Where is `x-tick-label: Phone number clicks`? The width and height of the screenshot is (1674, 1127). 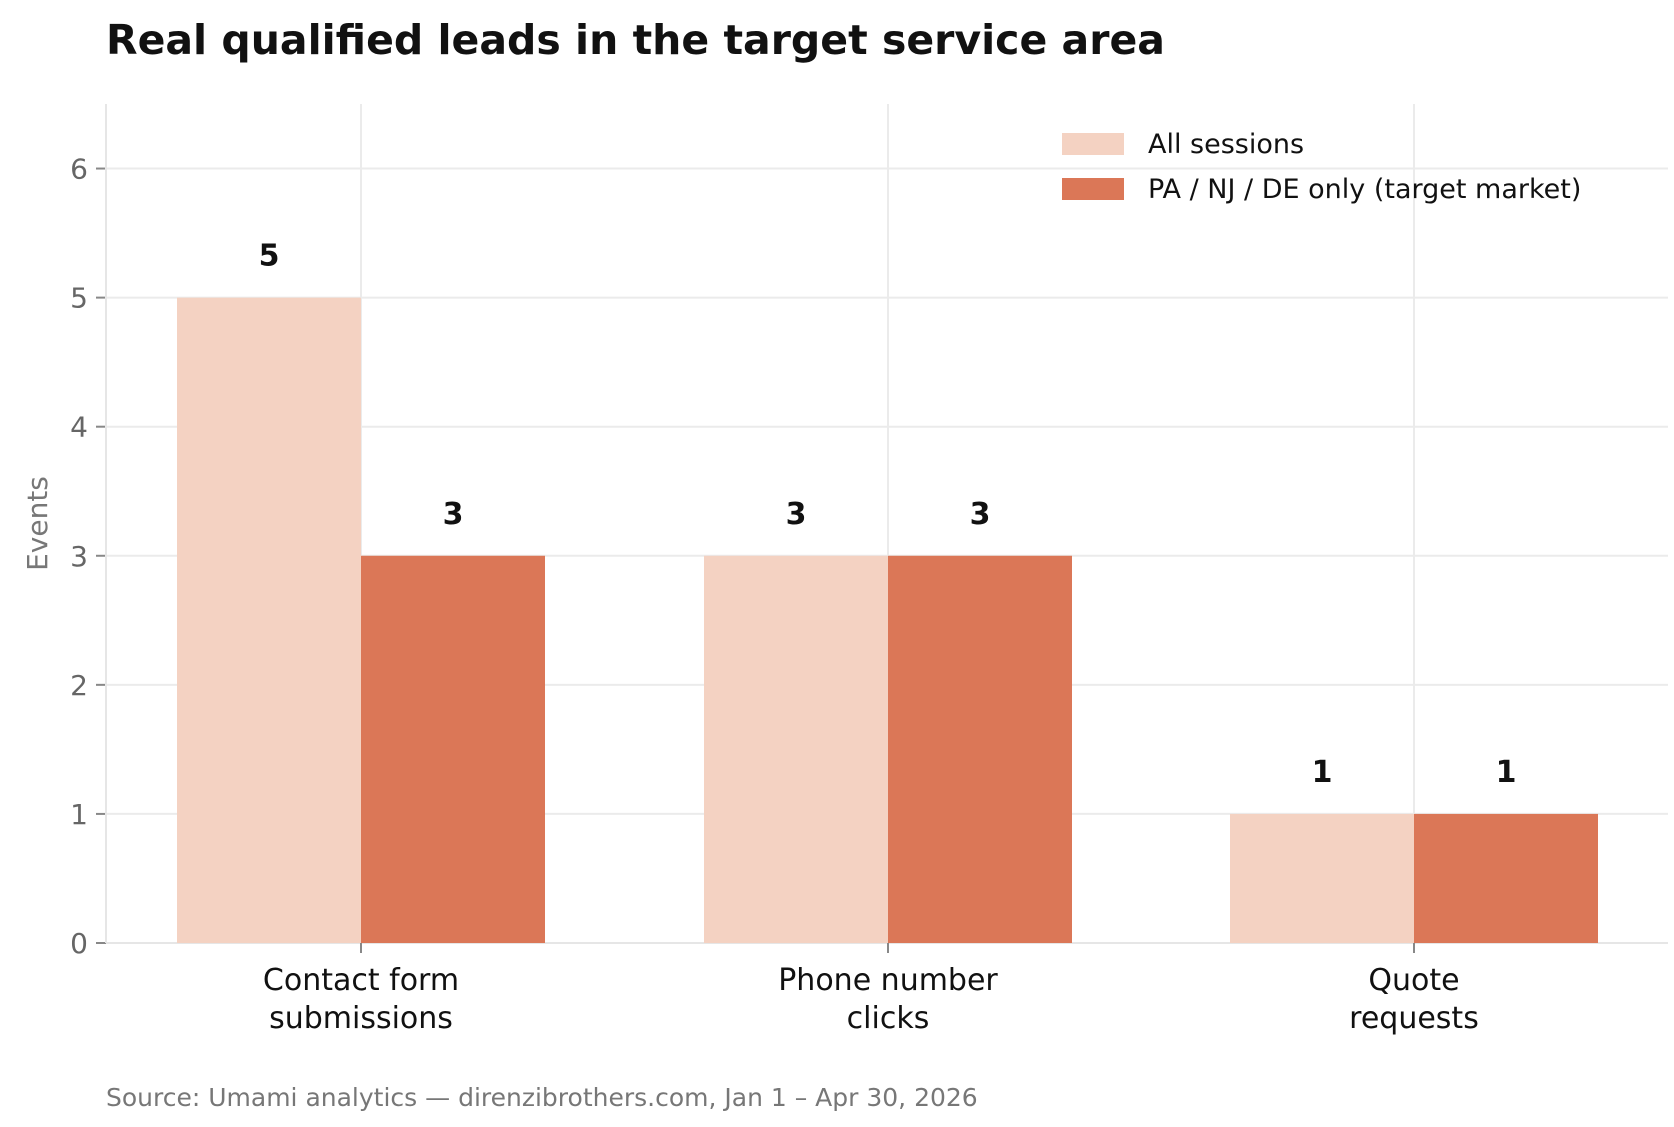 x-tick-label: Phone number clicks is located at coordinates (888, 999).